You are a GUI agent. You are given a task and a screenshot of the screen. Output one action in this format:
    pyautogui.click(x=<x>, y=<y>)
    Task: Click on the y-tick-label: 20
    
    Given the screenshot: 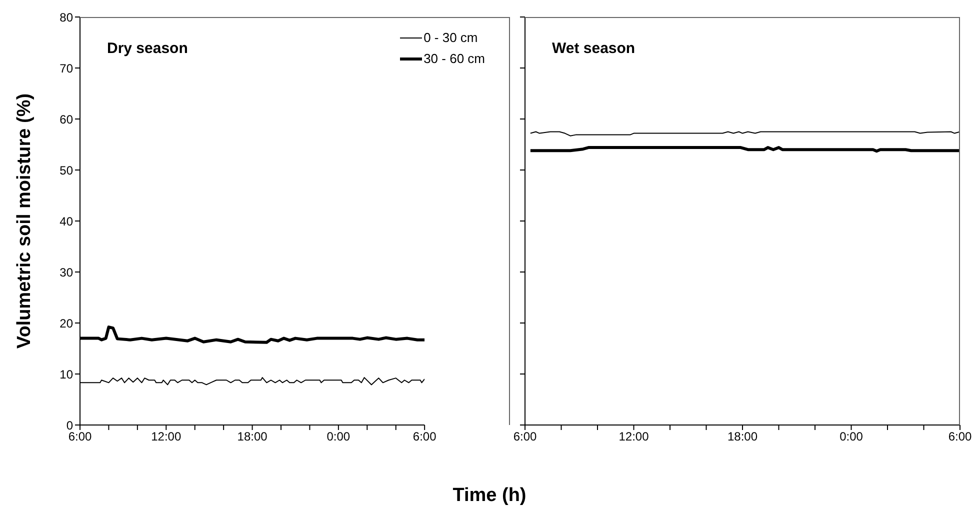 What is the action you would take?
    pyautogui.click(x=67, y=323)
    